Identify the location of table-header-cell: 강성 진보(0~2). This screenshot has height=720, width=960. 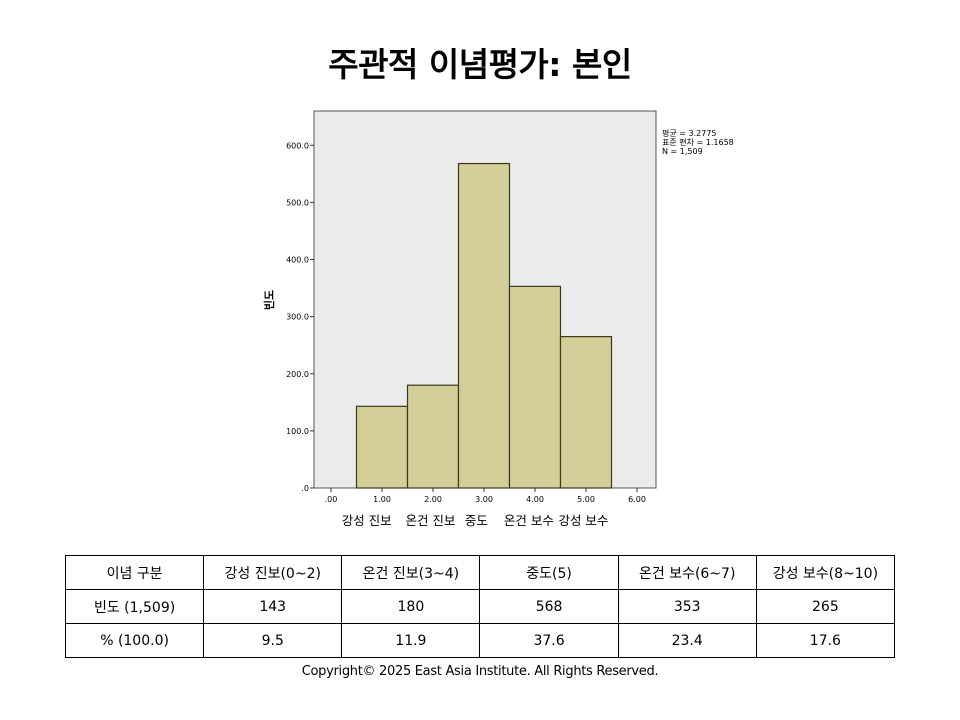
(273, 572).